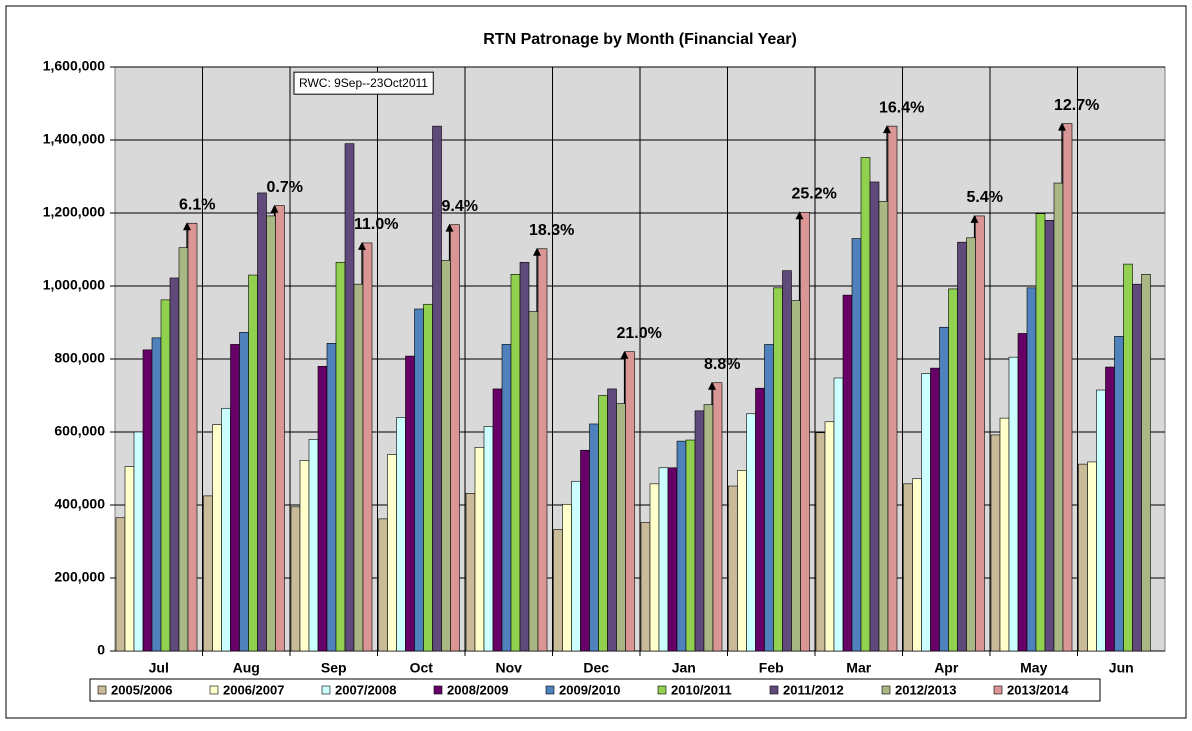 This screenshot has width=1192, height=731. I want to click on y-tick-label: 1,600,000, so click(74, 66).